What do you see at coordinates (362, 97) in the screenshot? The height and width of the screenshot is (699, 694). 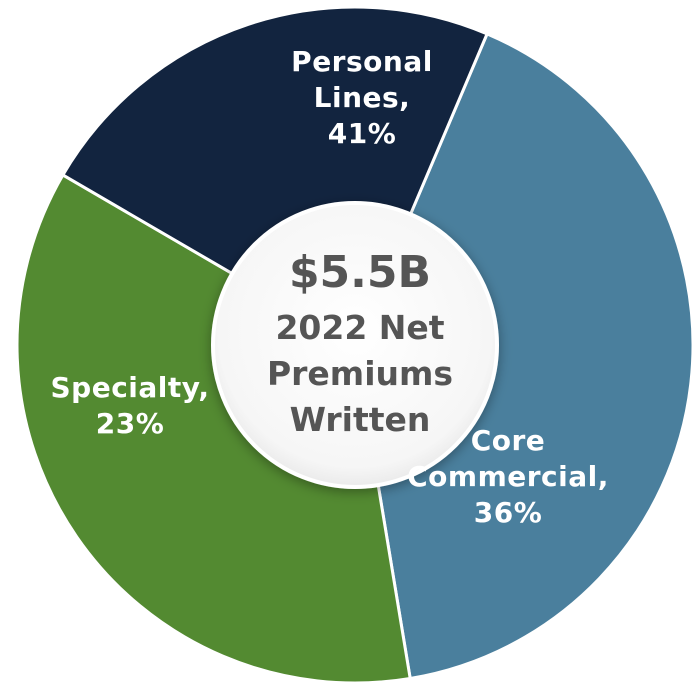 I see `slice-label-personal-lines-line-2: Lines,` at bounding box center [362, 97].